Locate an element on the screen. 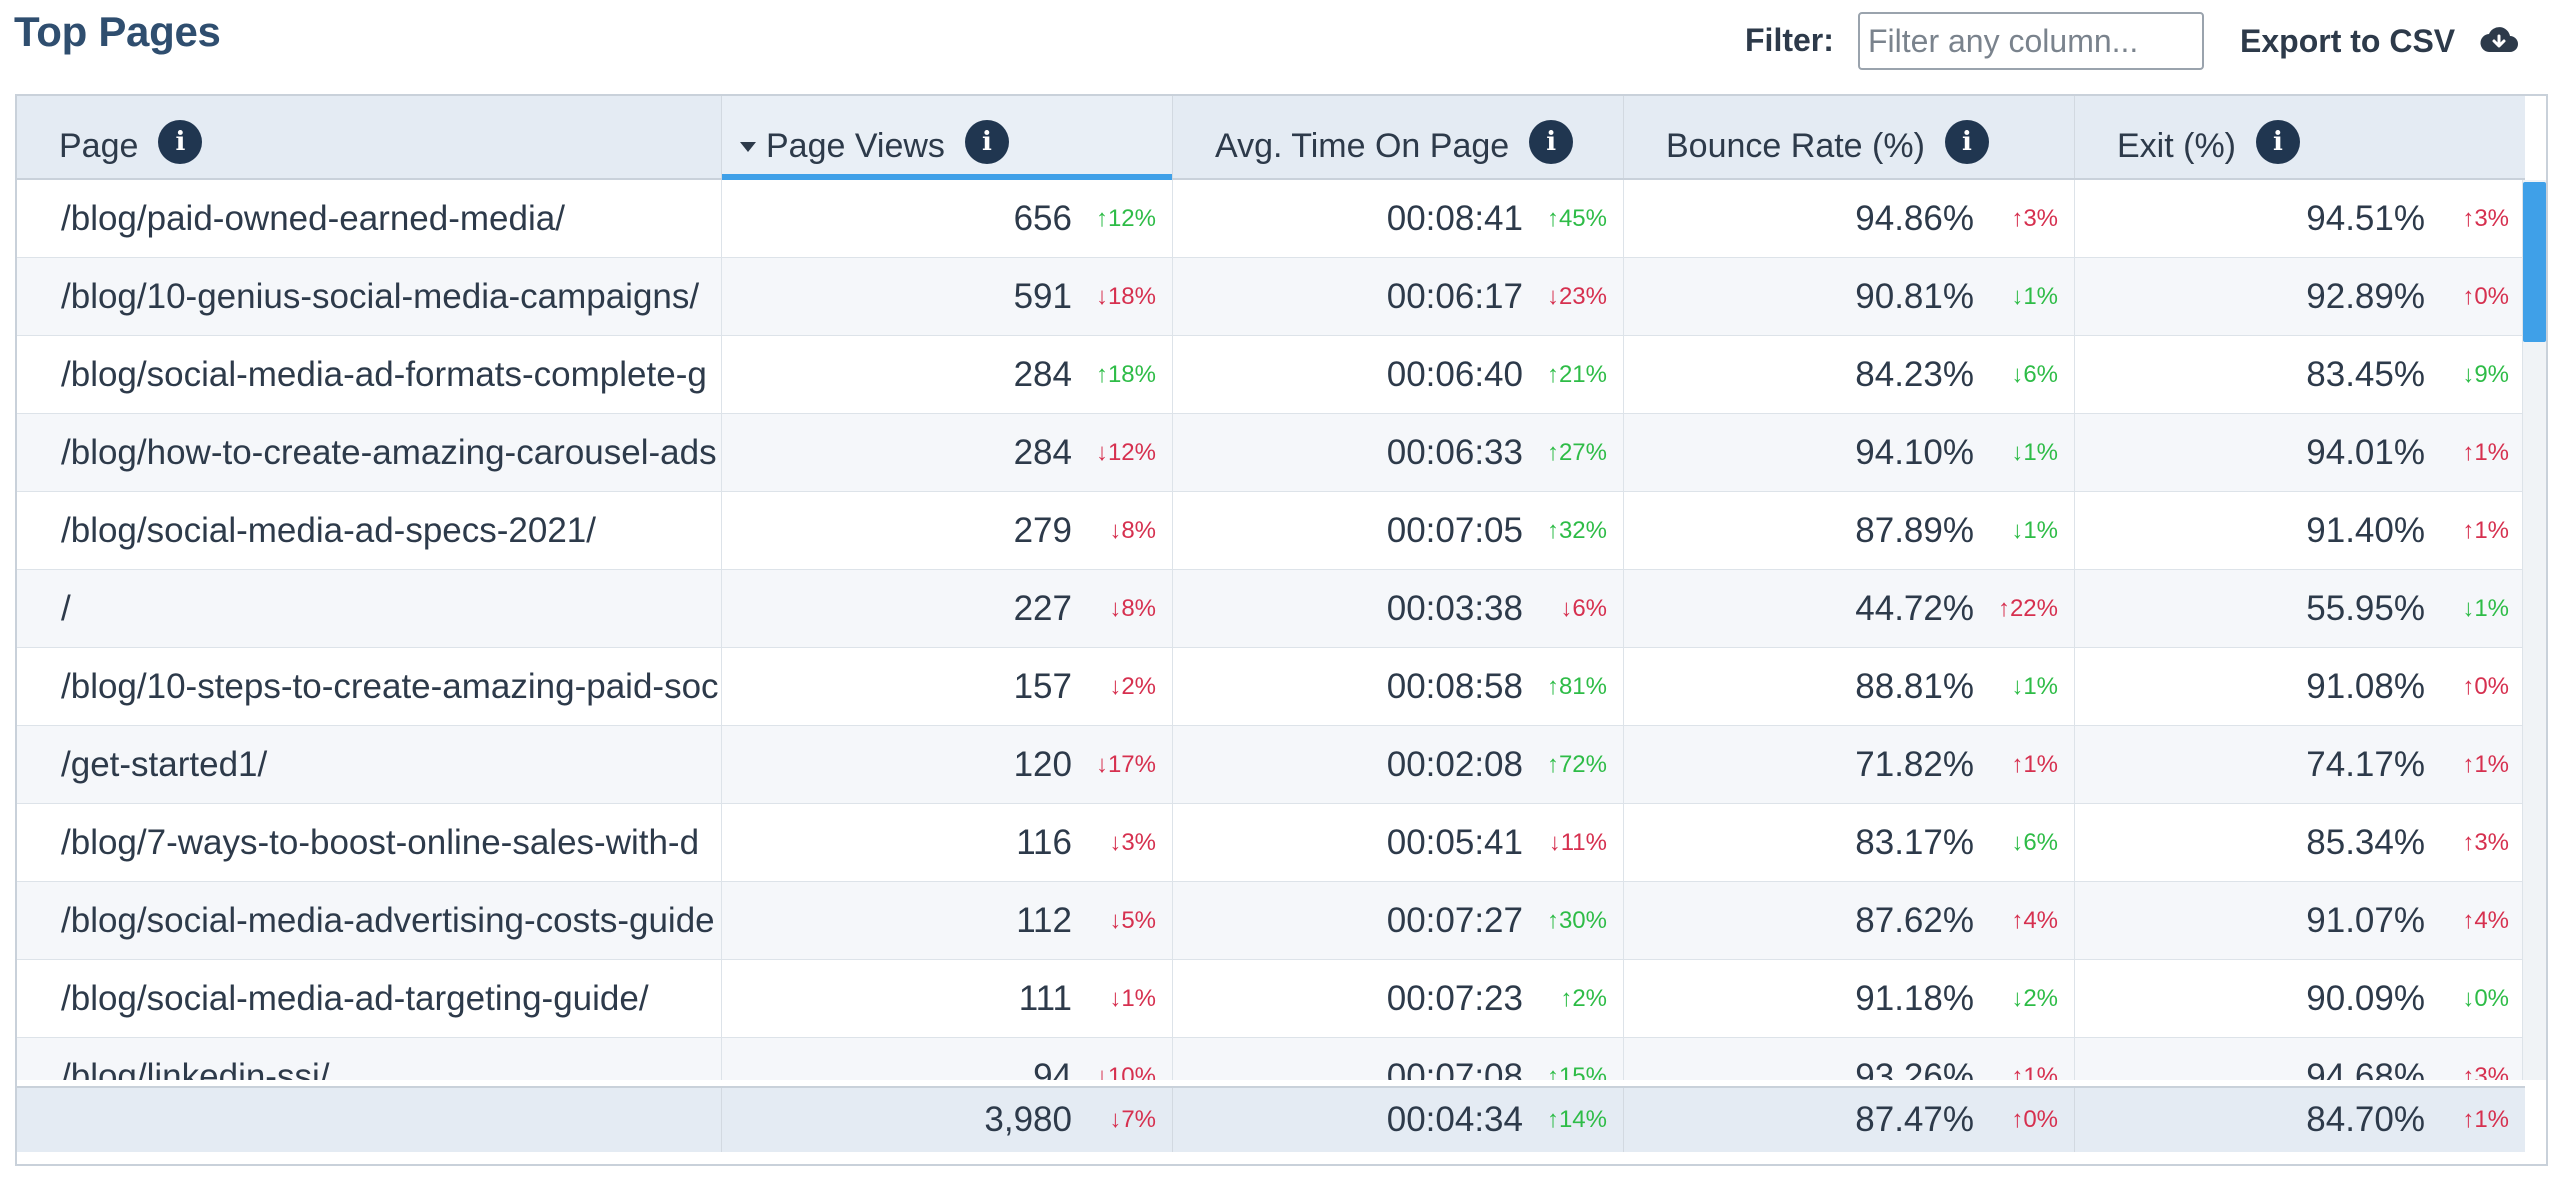 This screenshot has width=2560, height=1179. vertical-scrollbar is located at coordinates (2534, 630).